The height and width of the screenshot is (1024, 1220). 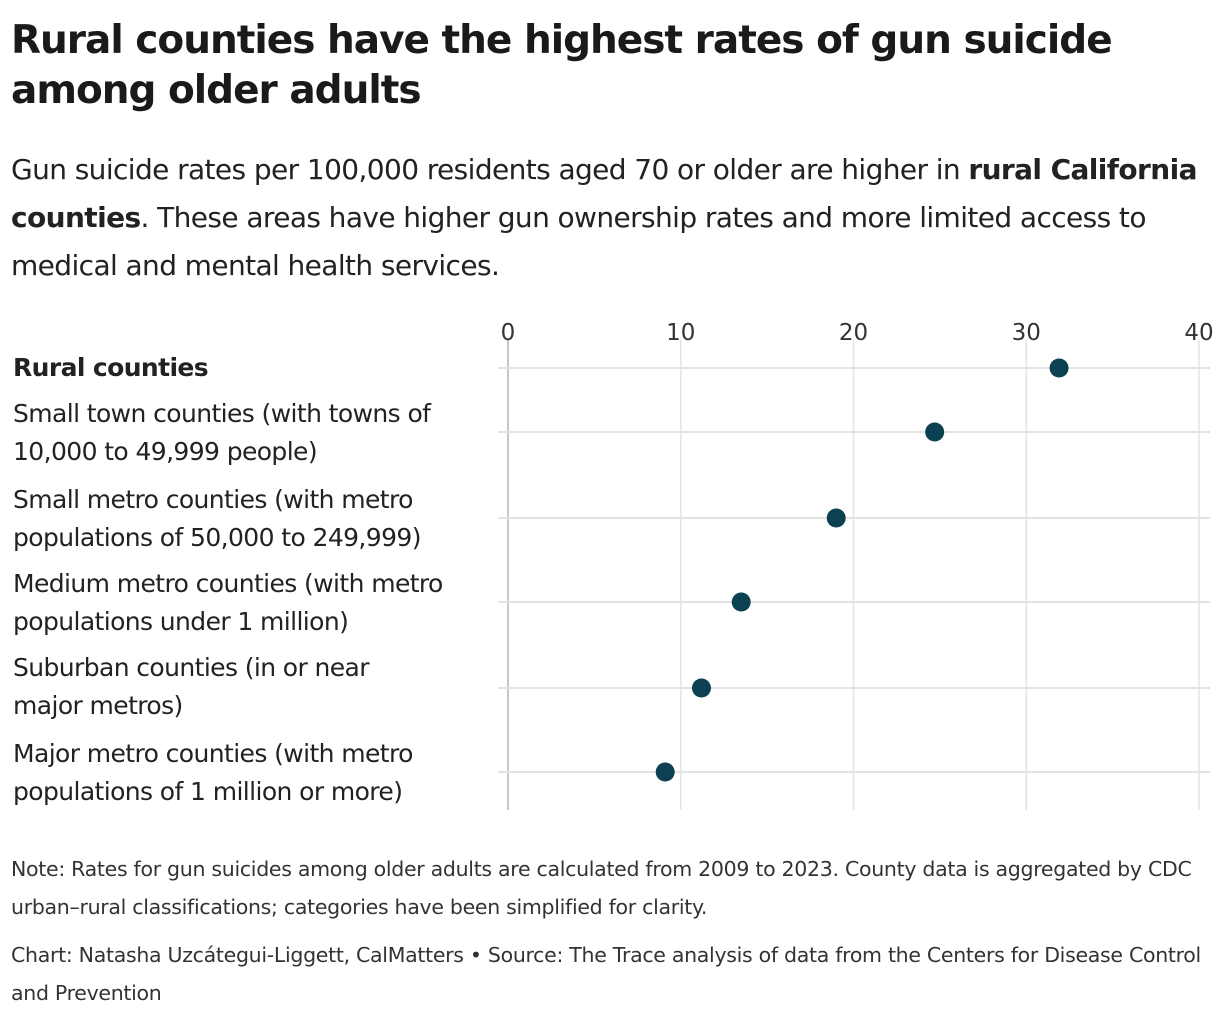 What do you see at coordinates (1198, 333) in the screenshot?
I see `x-tick-label: 40` at bounding box center [1198, 333].